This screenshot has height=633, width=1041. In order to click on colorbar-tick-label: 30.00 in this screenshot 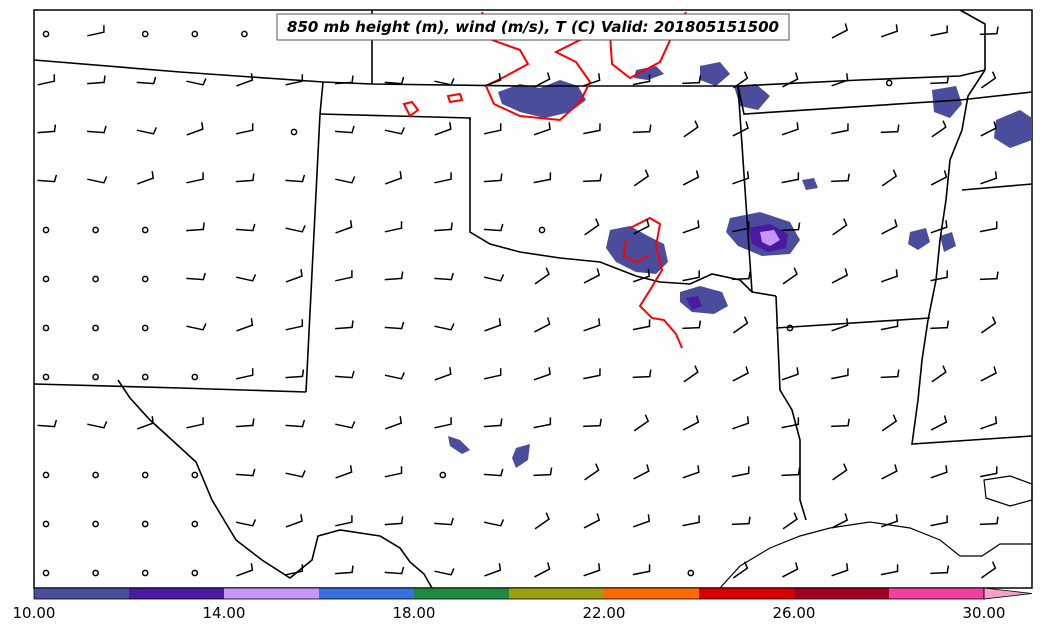, I will do `click(984, 613)`.